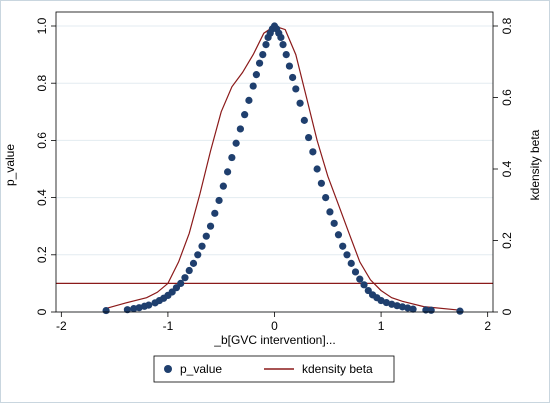  I want to click on y-tick-label-right: 0.6, so click(507, 97).